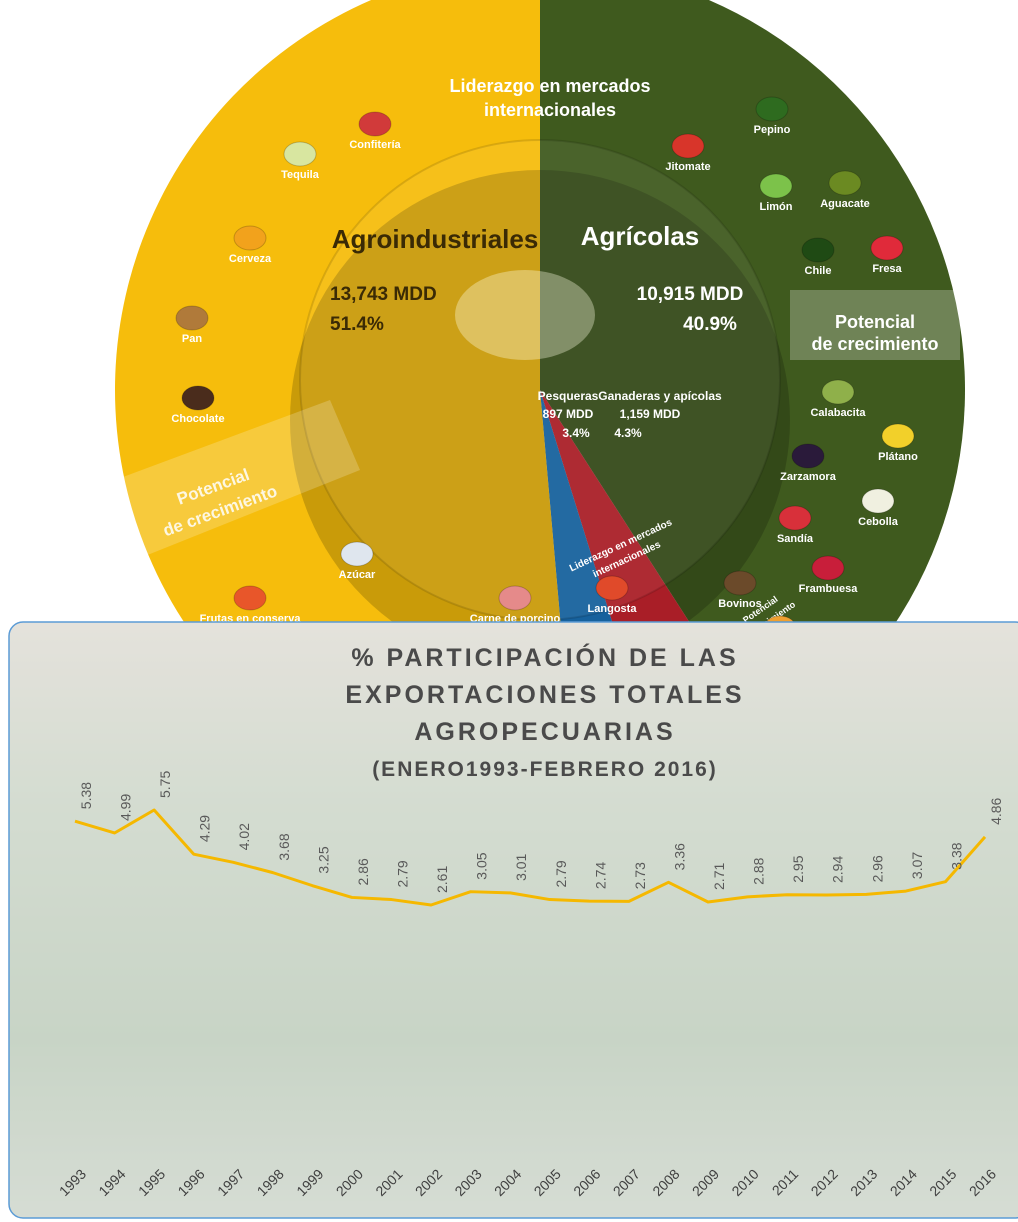  Describe the element at coordinates (772, 130) in the screenshot. I see `product-label: Pepino` at that location.